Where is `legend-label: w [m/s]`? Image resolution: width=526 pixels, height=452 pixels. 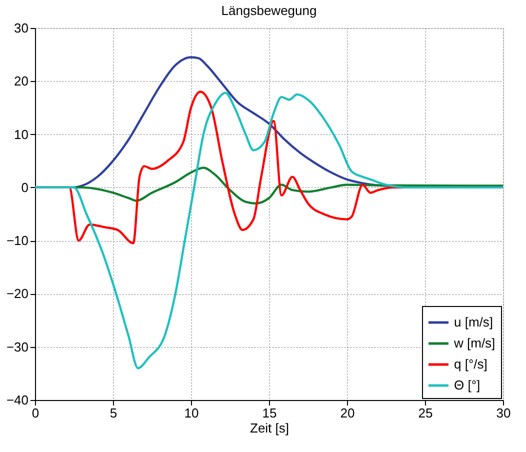 legend-label: w [m/s] is located at coordinates (474, 343).